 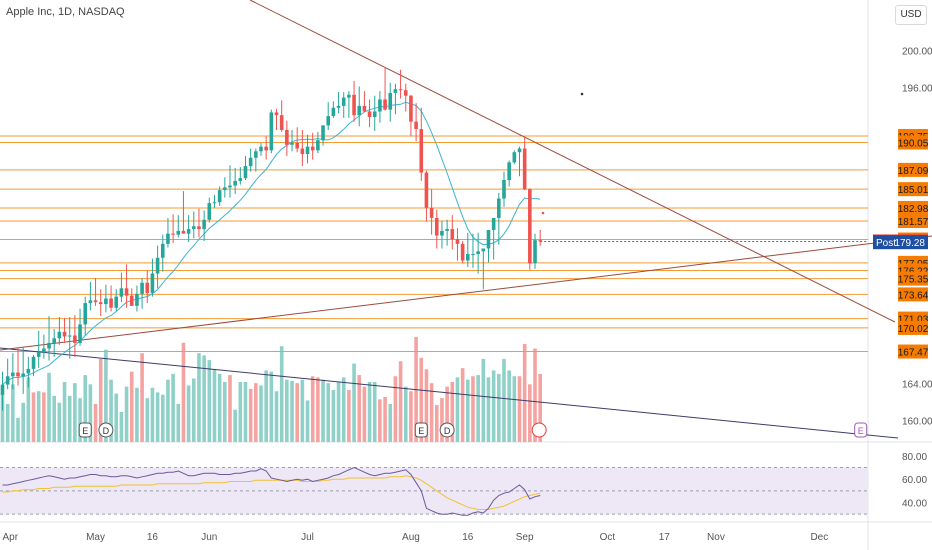 What do you see at coordinates (861, 430) in the screenshot?
I see `earnings-marker` at bounding box center [861, 430].